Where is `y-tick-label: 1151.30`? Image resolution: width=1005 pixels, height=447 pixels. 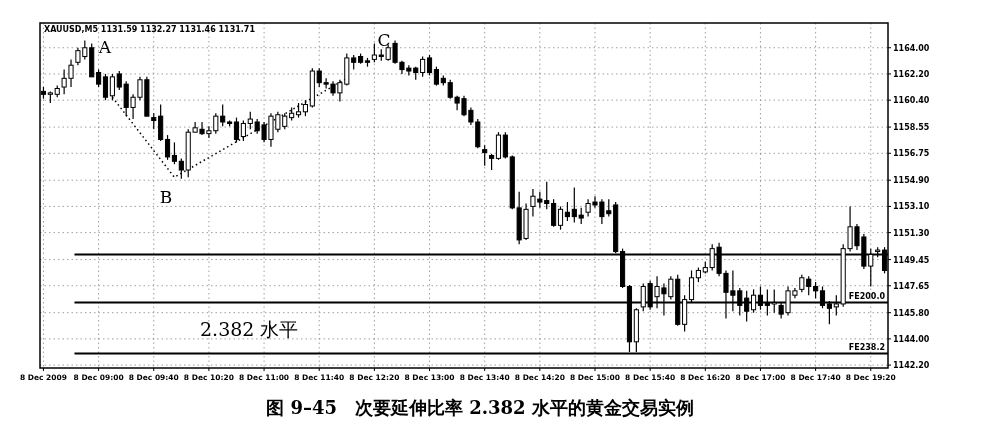
y-tick-label: 1151.30 is located at coordinates (911, 233).